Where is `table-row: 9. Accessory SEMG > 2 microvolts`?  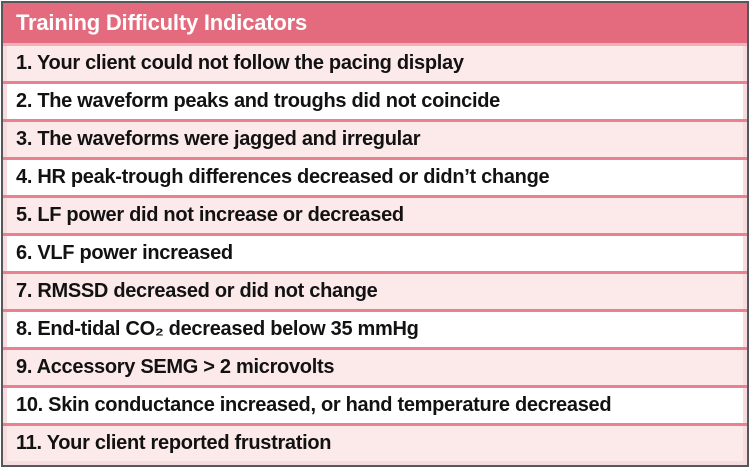 table-row: 9. Accessory SEMG > 2 microvolts is located at coordinates (375, 367).